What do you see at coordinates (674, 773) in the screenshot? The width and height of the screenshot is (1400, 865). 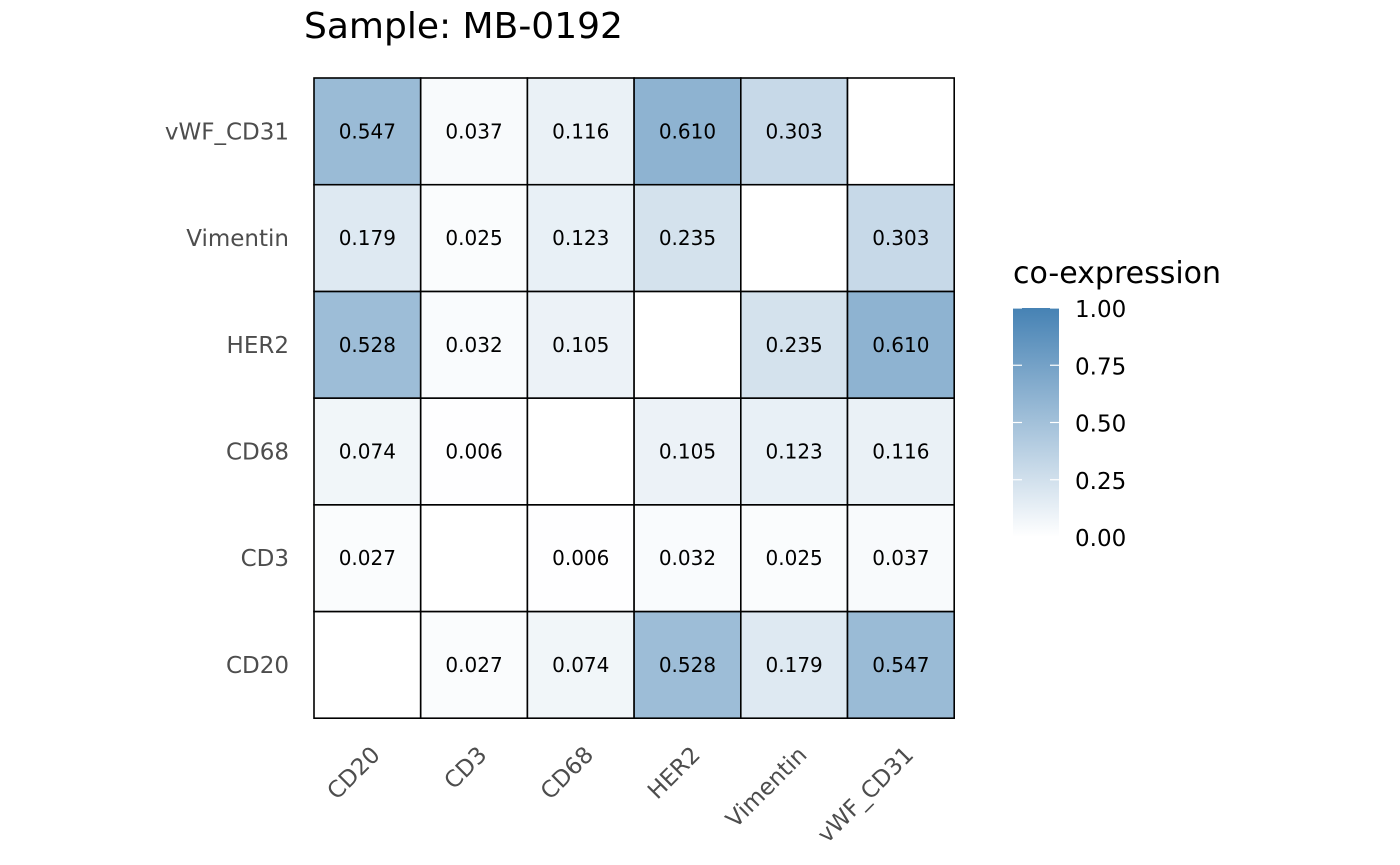 I see `x-tick-label: HER2` at bounding box center [674, 773].